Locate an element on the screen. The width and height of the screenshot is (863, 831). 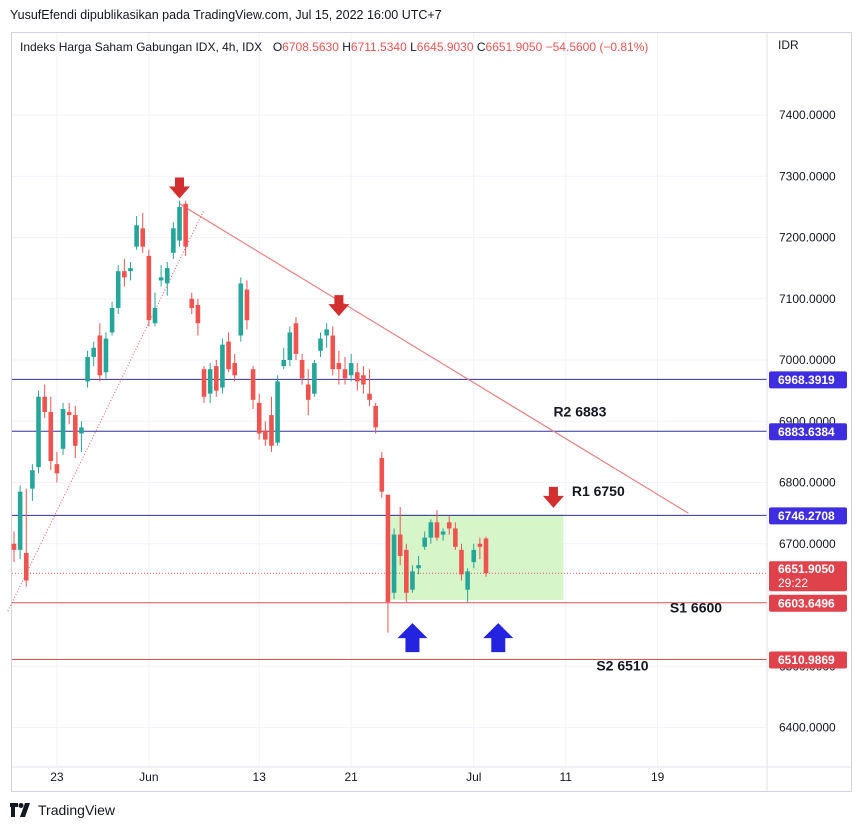
last-price-label: 6651.9050 is located at coordinates (806, 569).